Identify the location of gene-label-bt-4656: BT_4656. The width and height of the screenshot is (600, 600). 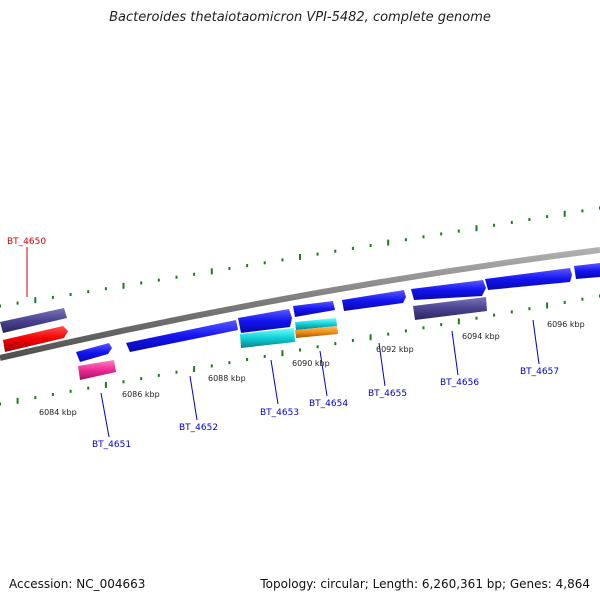
(459, 383).